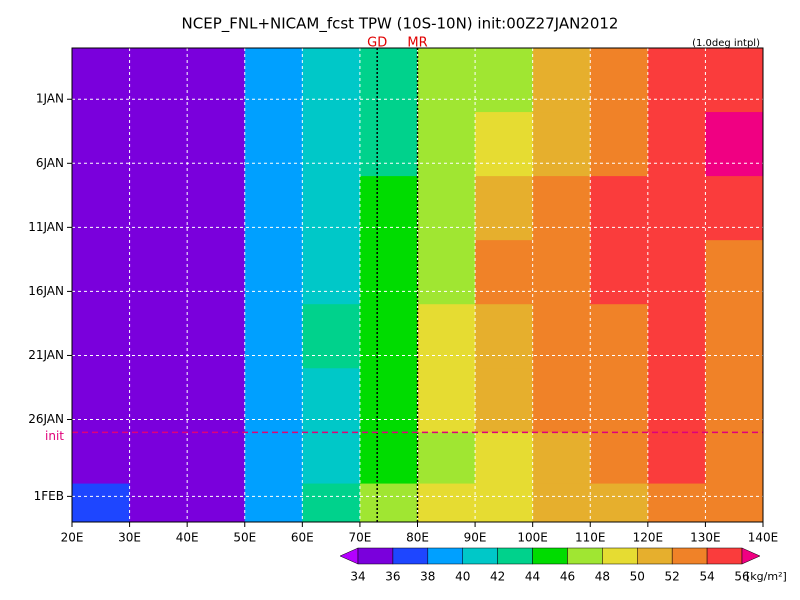  What do you see at coordinates (357, 577) in the screenshot?
I see `colorbar-label: 34` at bounding box center [357, 577].